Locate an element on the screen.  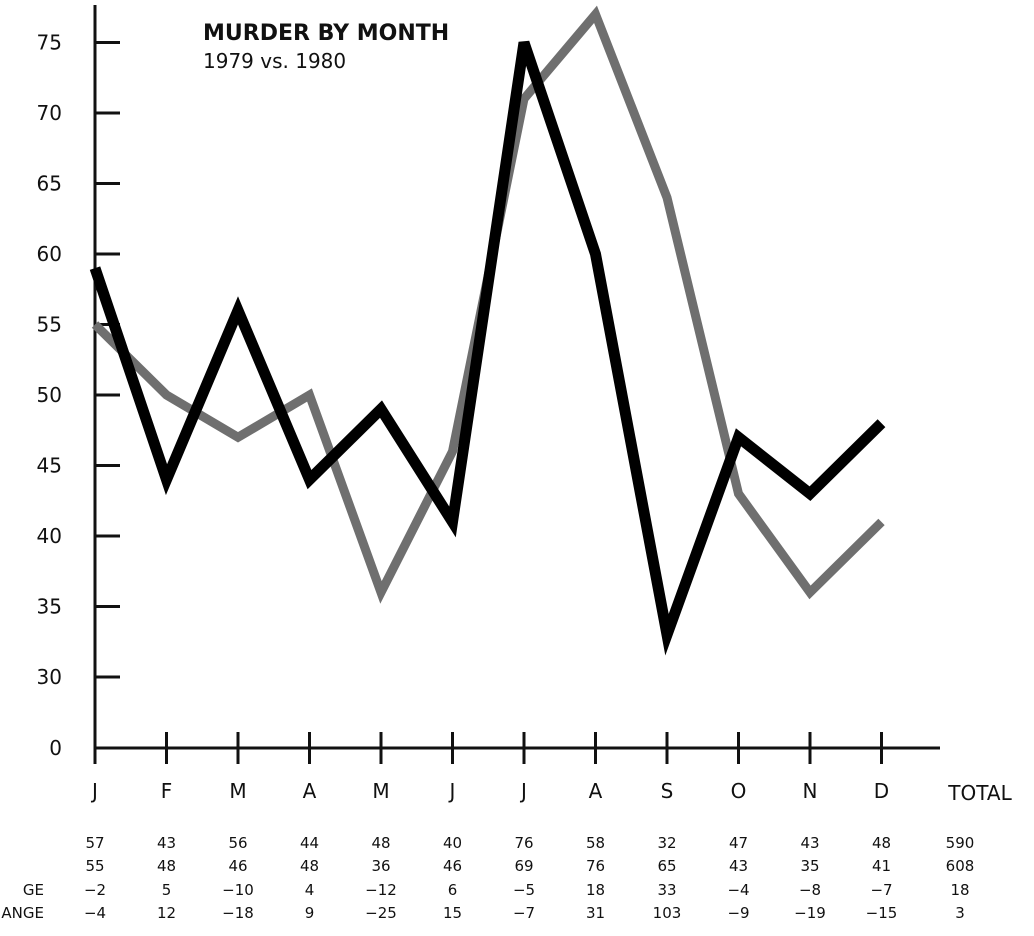
table-cell: 6 is located at coordinates (453, 890).